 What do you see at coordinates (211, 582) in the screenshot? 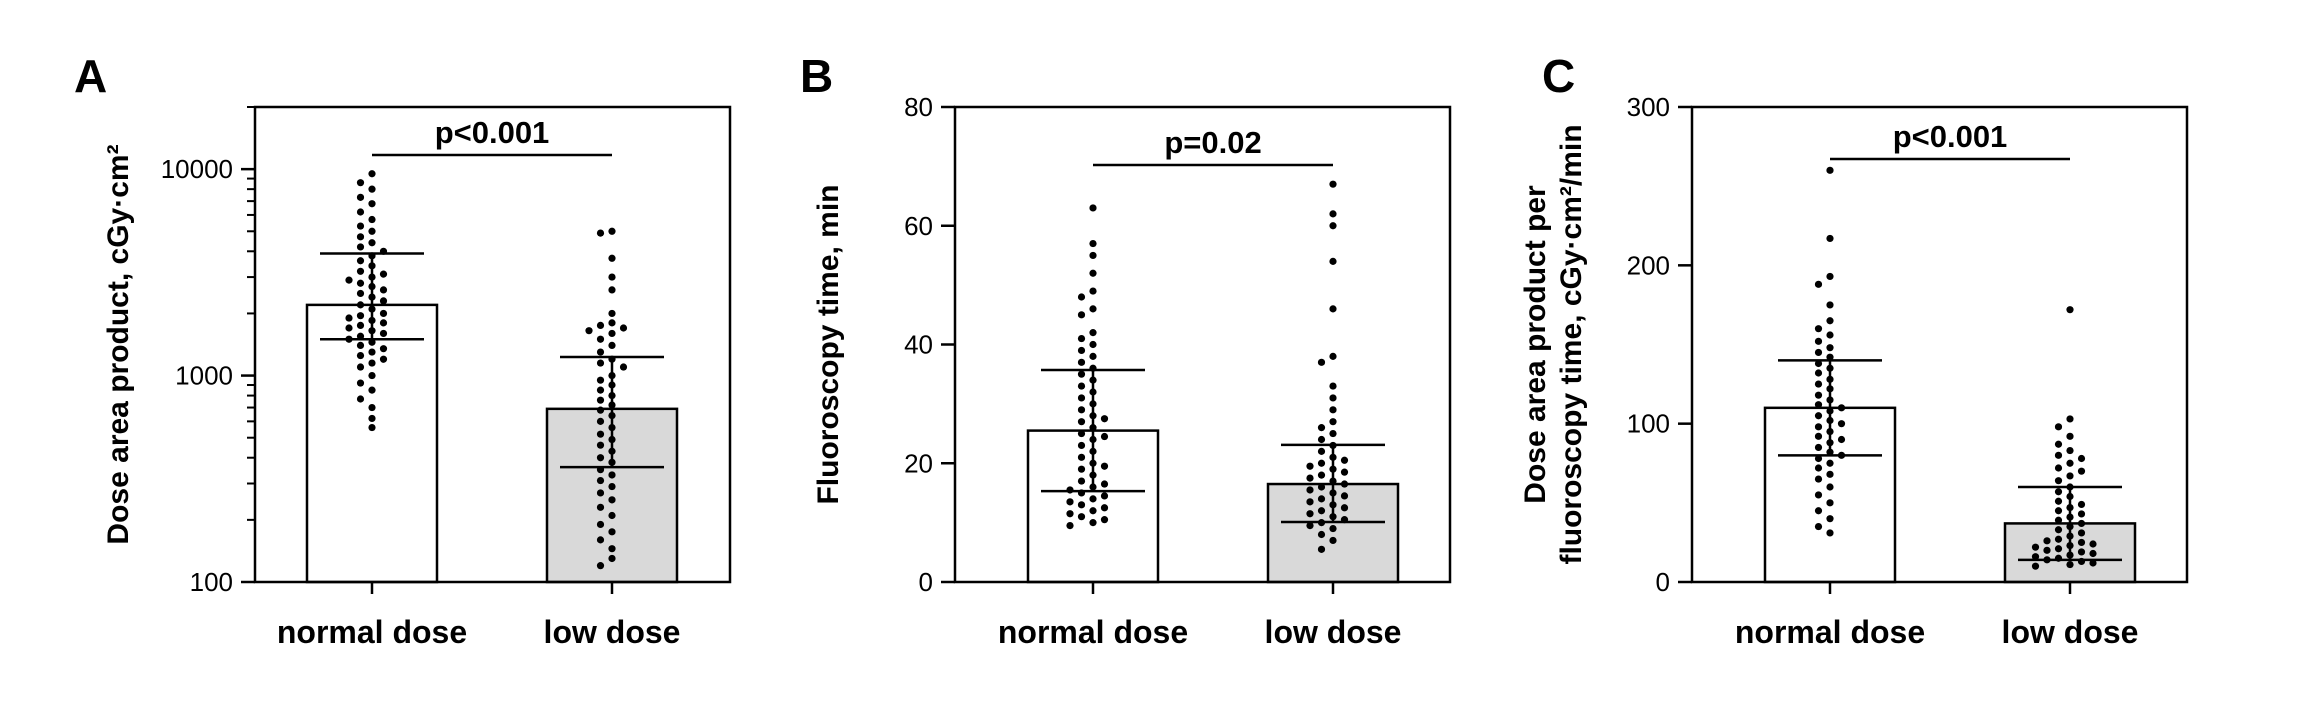
I see `y-tick-label: 100` at bounding box center [211, 582].